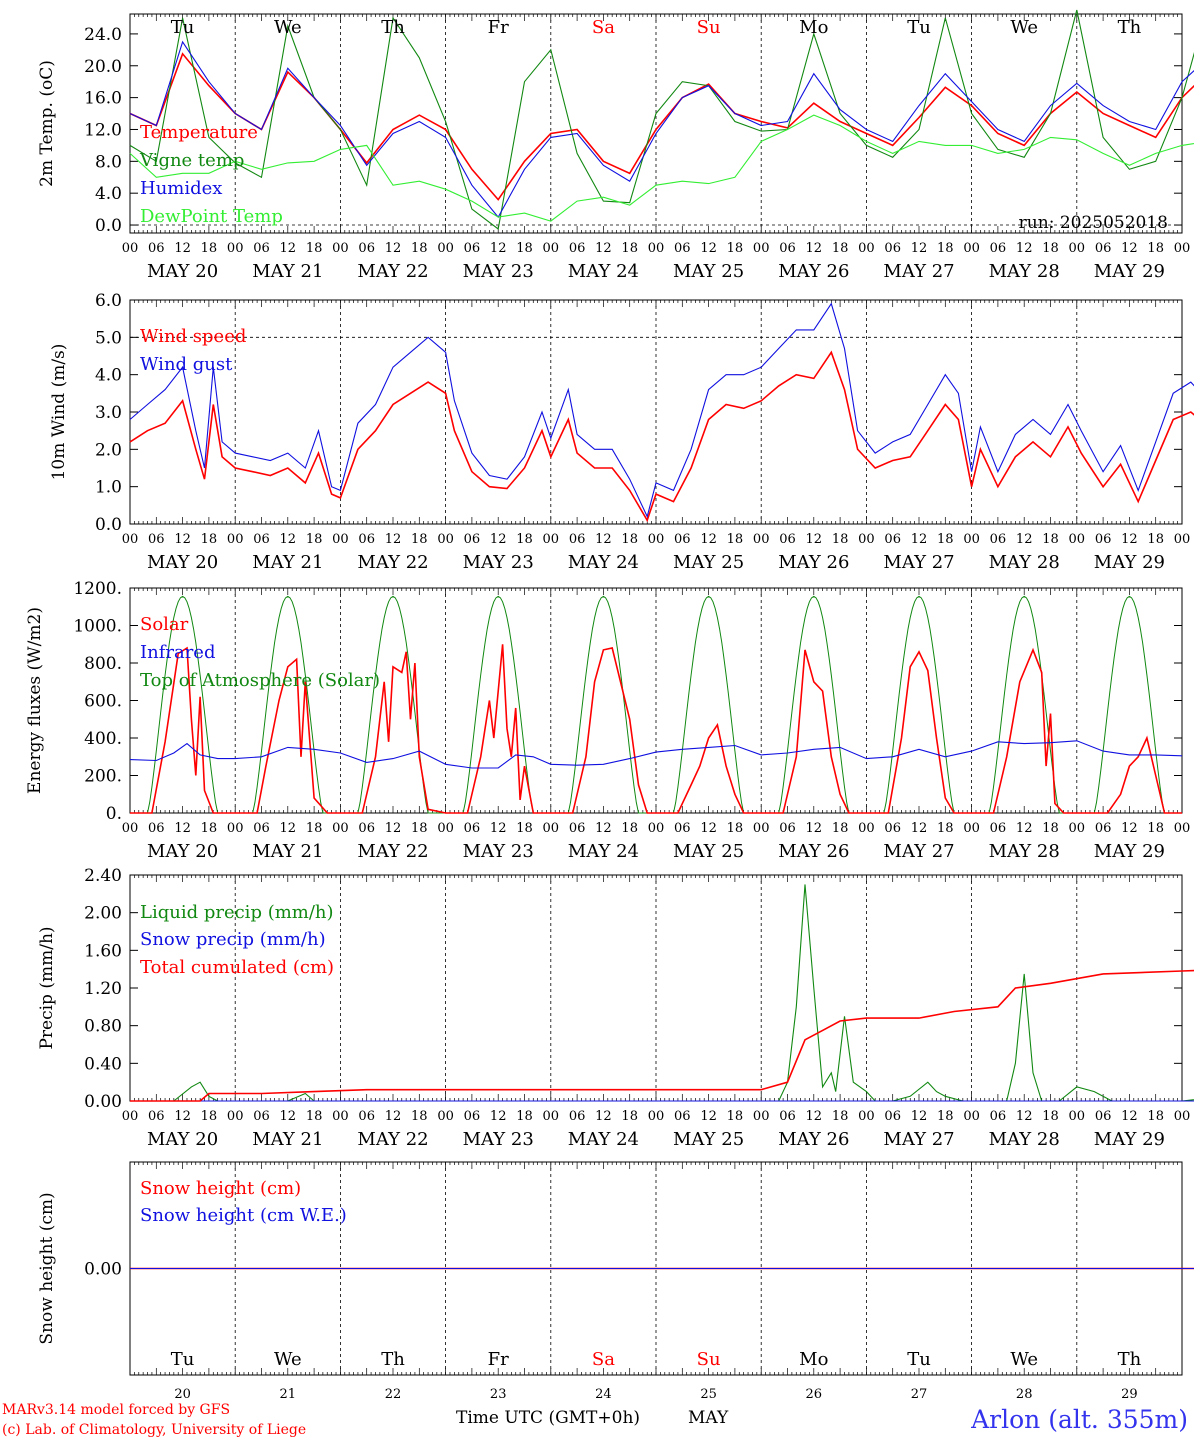 The height and width of the screenshot is (1440, 1194). Describe the element at coordinates (287, 271) in the screenshot. I see `date-label: MAY 21` at that location.